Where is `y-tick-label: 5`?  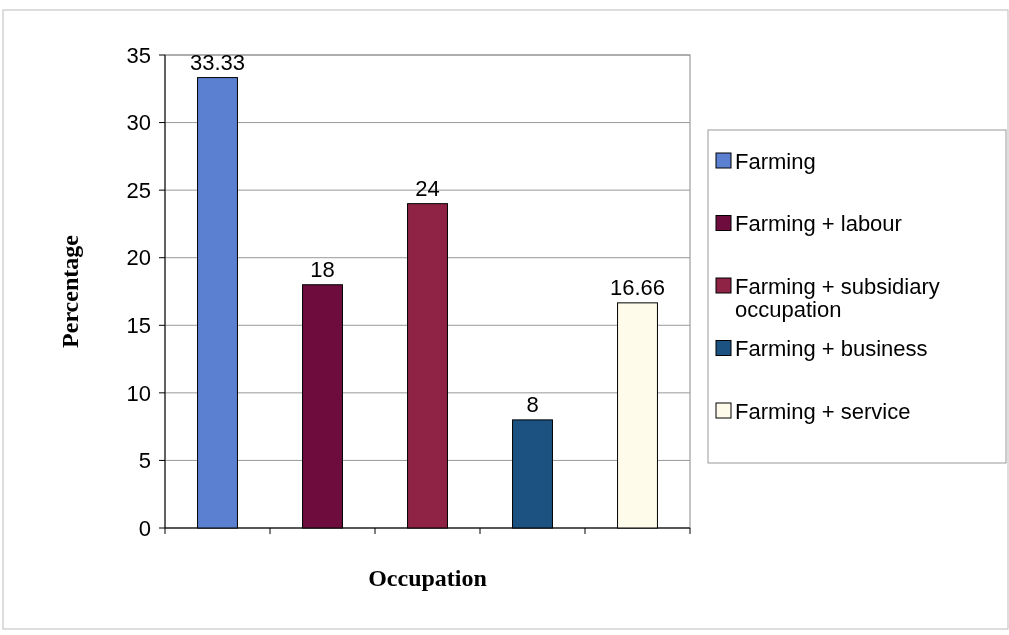
y-tick-label: 5 is located at coordinates (144, 461).